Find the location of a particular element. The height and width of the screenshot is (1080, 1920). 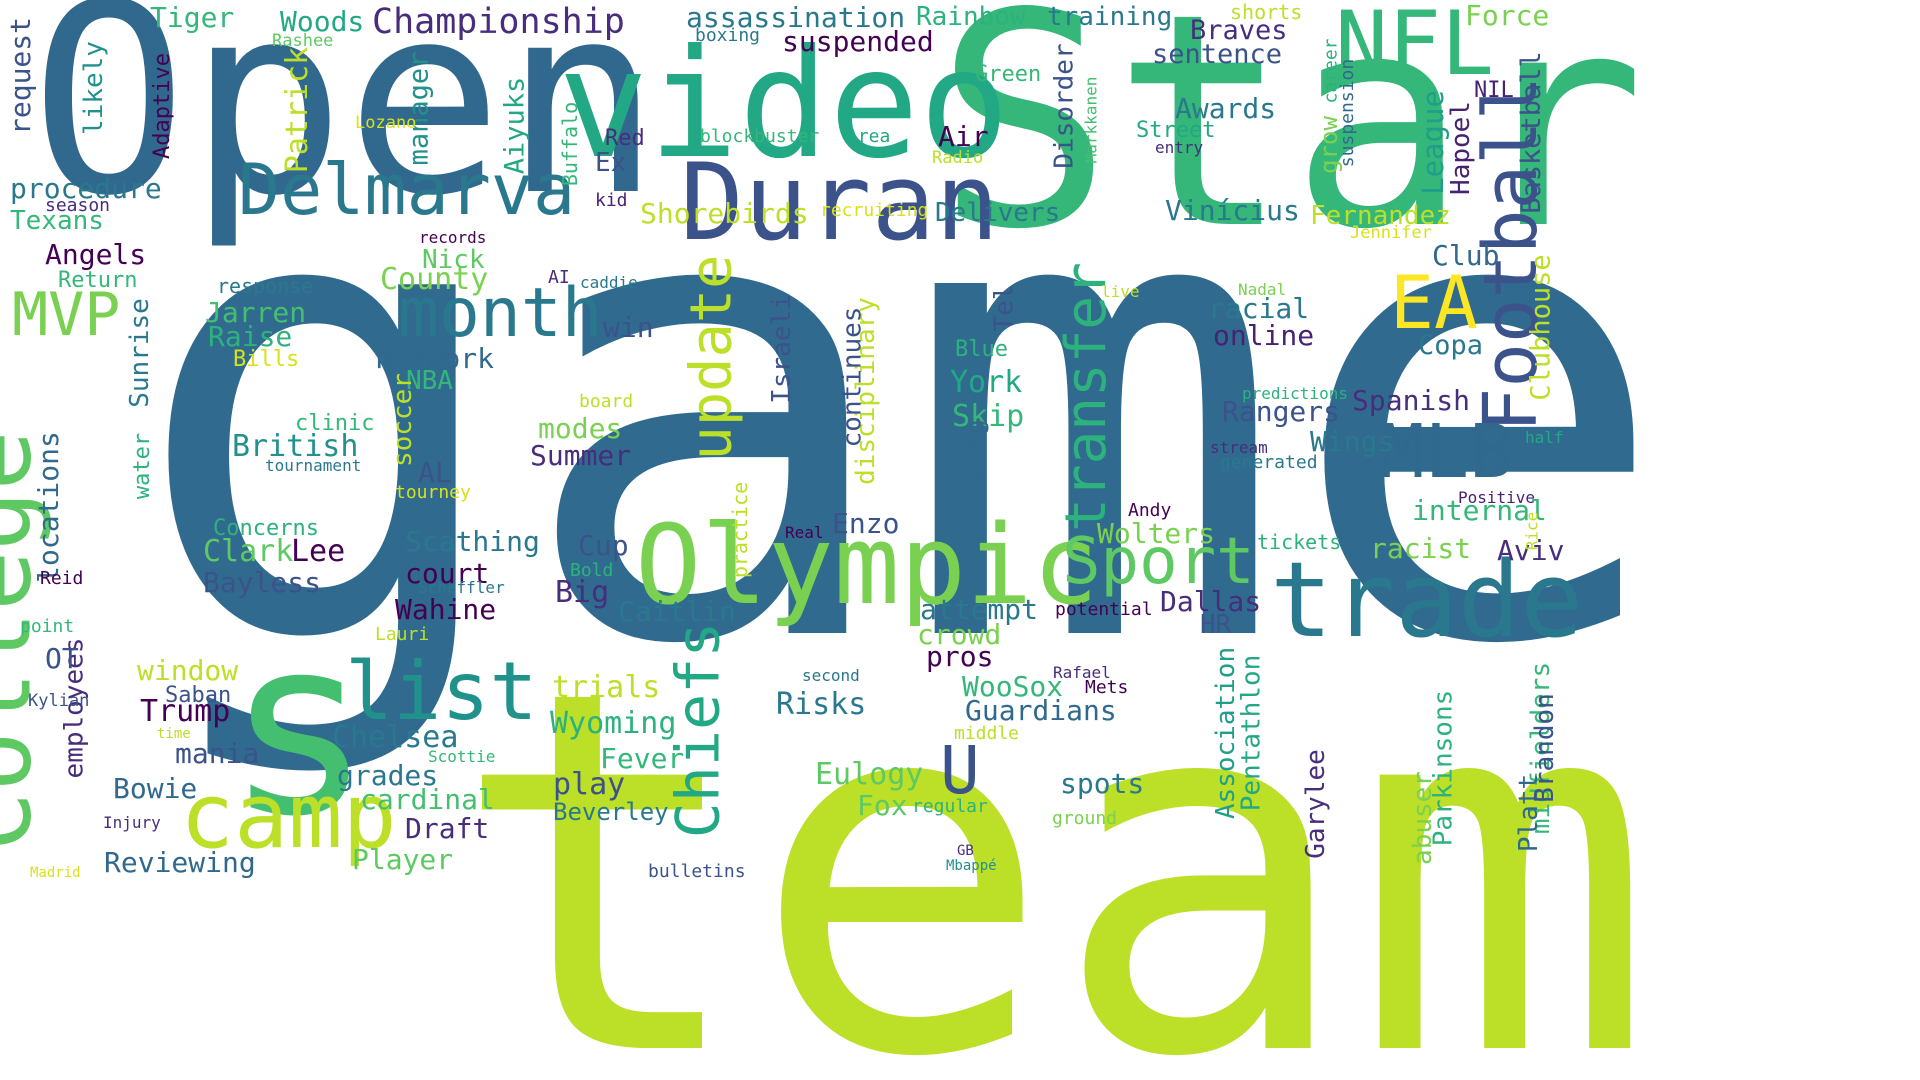

word: Nick is located at coordinates (453, 260).